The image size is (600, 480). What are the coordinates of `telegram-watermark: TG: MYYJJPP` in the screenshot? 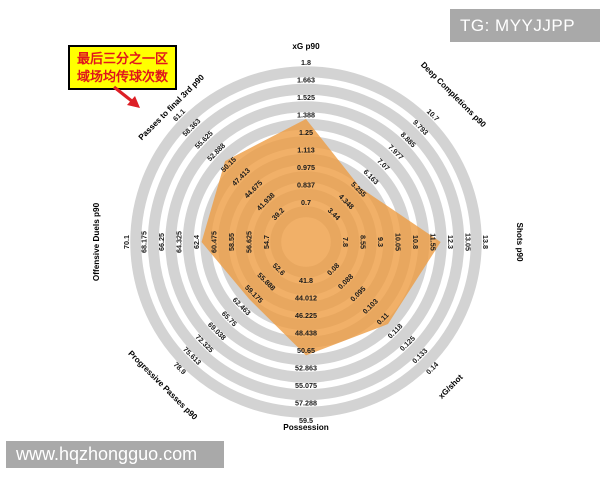 It's located at (525, 25).